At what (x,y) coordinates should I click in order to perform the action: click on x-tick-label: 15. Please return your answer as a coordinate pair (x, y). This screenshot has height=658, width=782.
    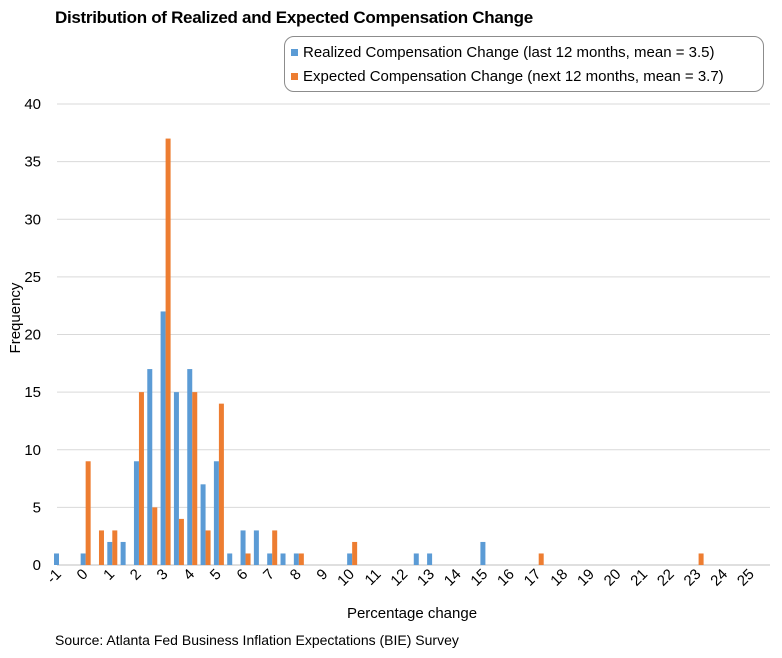
    Looking at the image, I should click on (479, 578).